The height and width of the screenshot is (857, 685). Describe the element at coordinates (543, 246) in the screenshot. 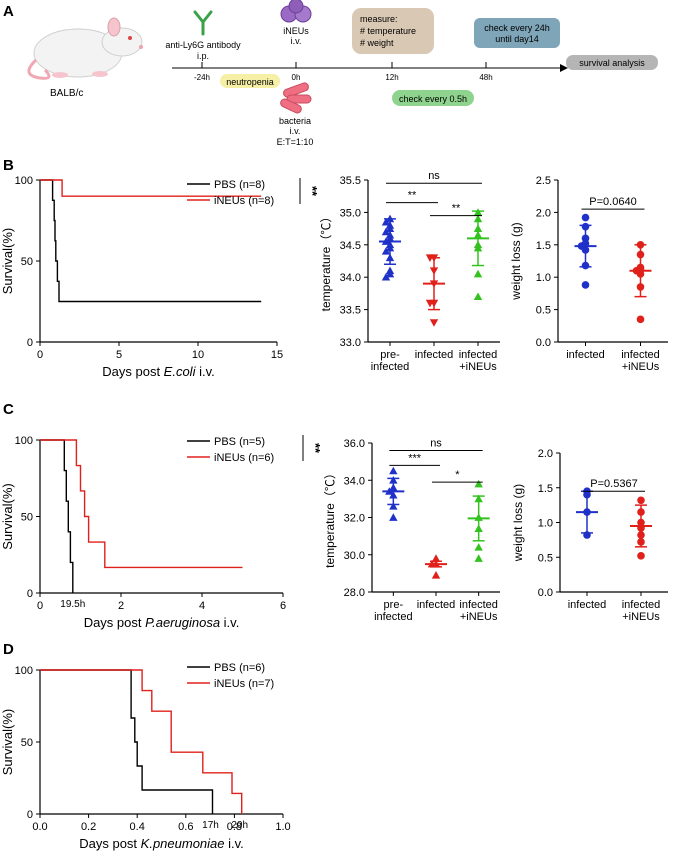

I see `y-tick-label: 1.5` at that location.